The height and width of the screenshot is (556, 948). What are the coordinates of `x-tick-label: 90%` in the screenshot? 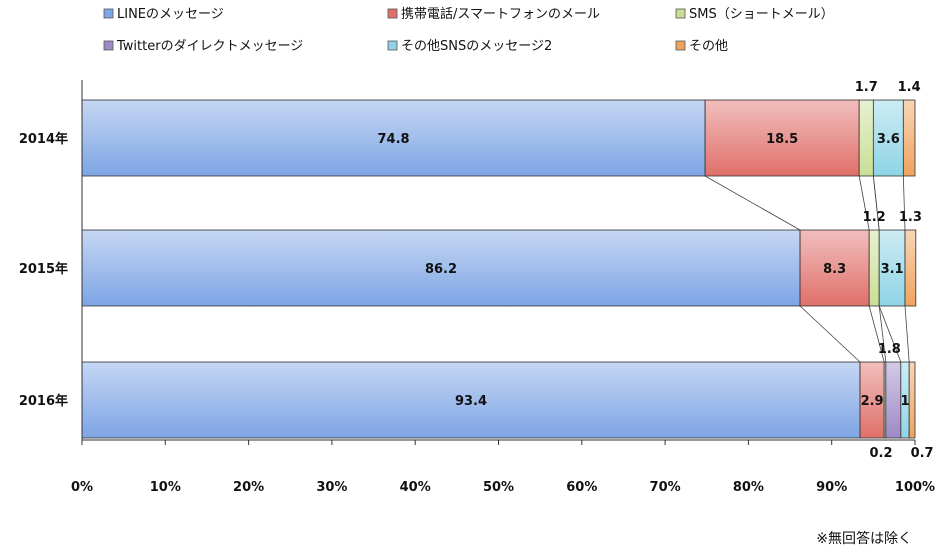 It's located at (831, 487).